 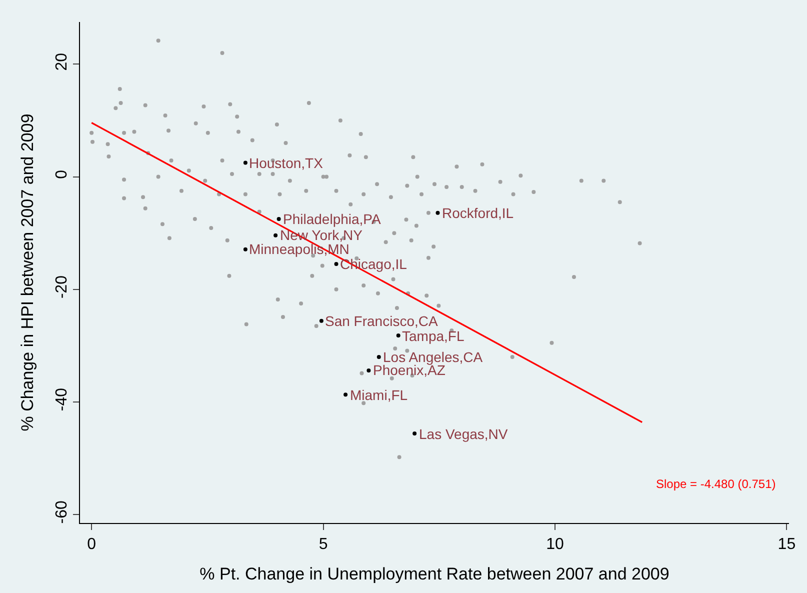 I want to click on annotation: Slope = -4.480 (0.751), so click(x=716, y=484).